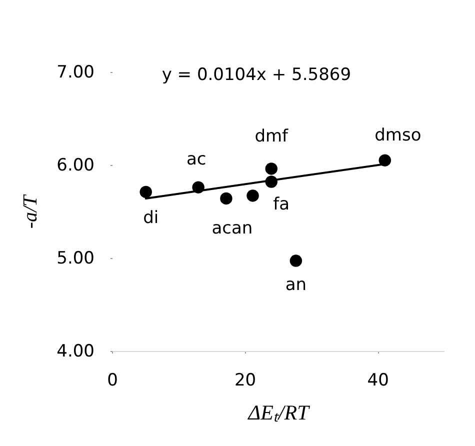 This screenshot has width=475, height=446. What do you see at coordinates (257, 75) in the screenshot?
I see `annotation: y = 0.0104x + 5.5869` at bounding box center [257, 75].